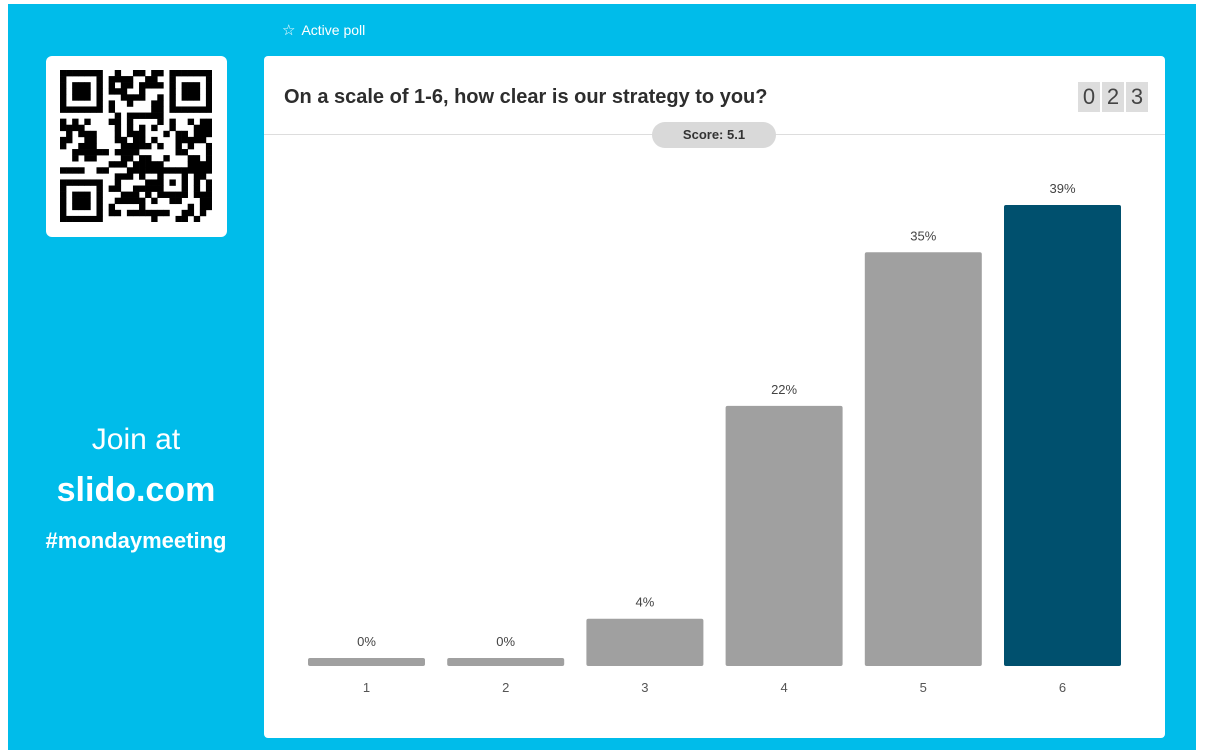 The image size is (1208, 750). Describe the element at coordinates (1062, 687) in the screenshot. I see `x-tick-label: 6` at that location.